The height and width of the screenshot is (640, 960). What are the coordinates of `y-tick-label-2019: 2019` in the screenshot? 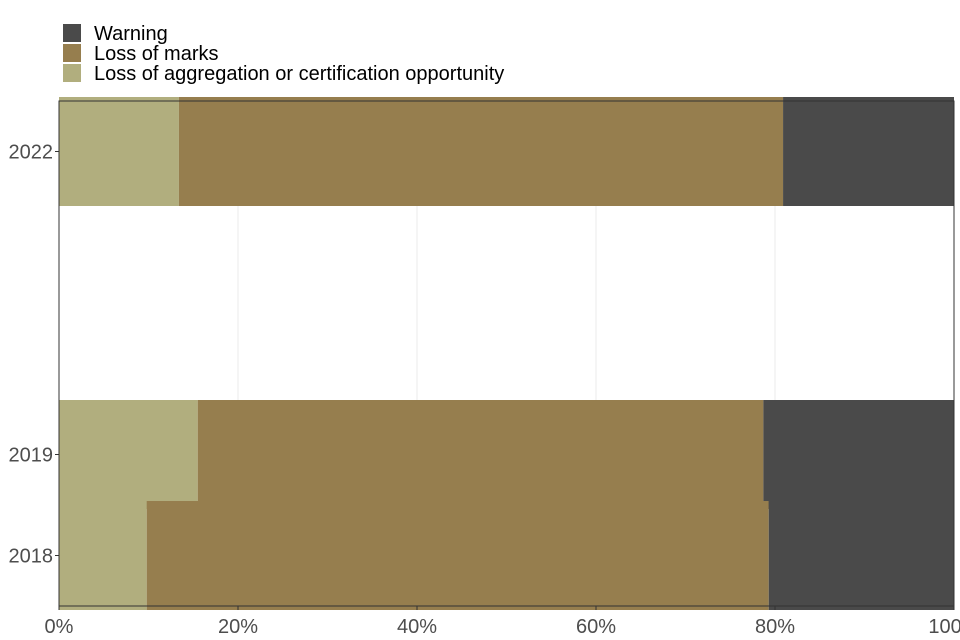 It's located at (31, 456).